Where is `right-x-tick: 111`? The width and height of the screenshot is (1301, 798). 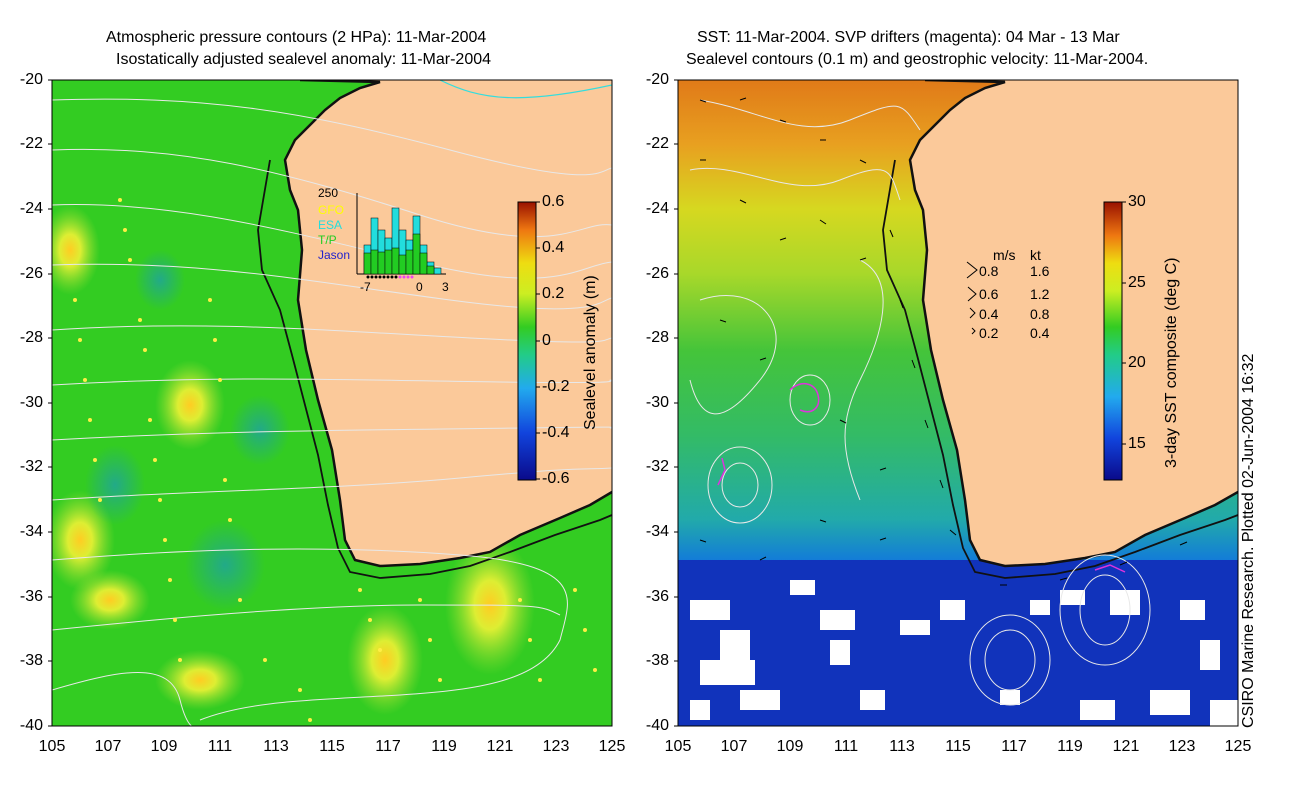
right-x-tick: 111 is located at coordinates (846, 746).